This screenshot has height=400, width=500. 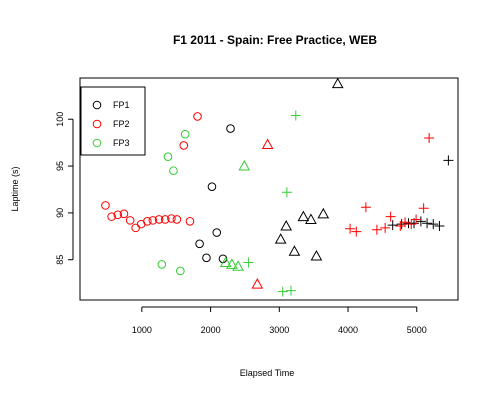 What do you see at coordinates (279, 330) in the screenshot?
I see `x-tick-label: 3000` at bounding box center [279, 330].